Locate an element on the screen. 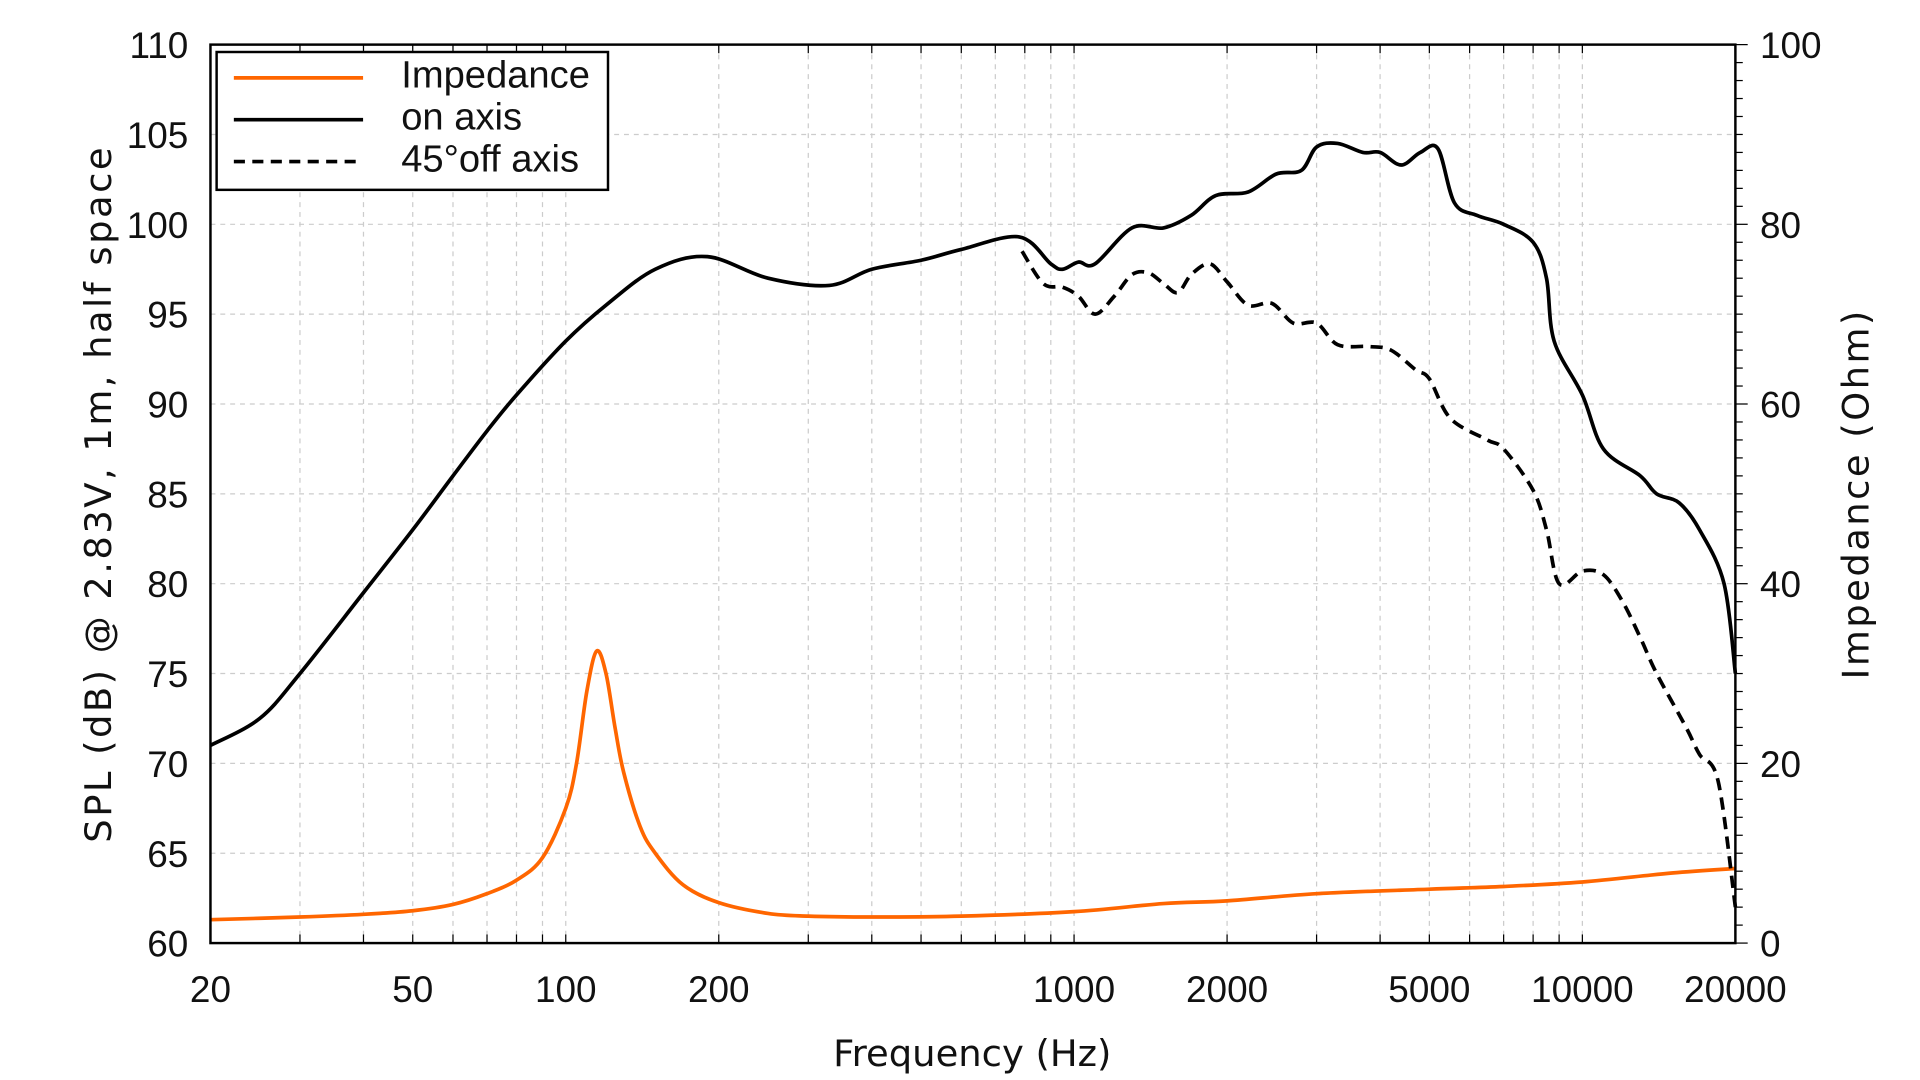 This screenshot has width=1920, height=1080. y2-tick-label: 60 is located at coordinates (1780, 405).